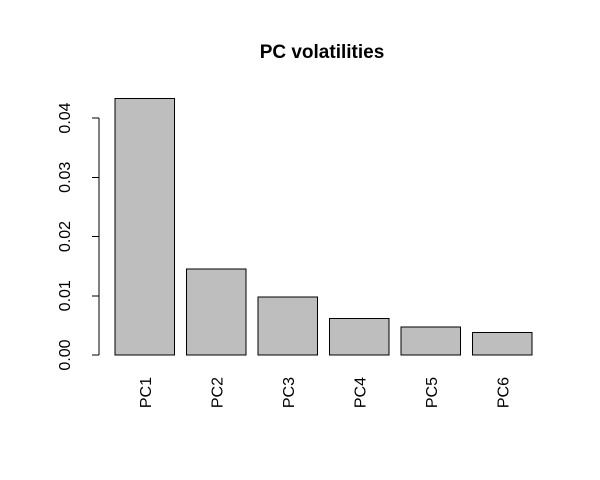 This screenshot has width=600, height=480. I want to click on x-tick-label-pc2: PC2, so click(217, 392).